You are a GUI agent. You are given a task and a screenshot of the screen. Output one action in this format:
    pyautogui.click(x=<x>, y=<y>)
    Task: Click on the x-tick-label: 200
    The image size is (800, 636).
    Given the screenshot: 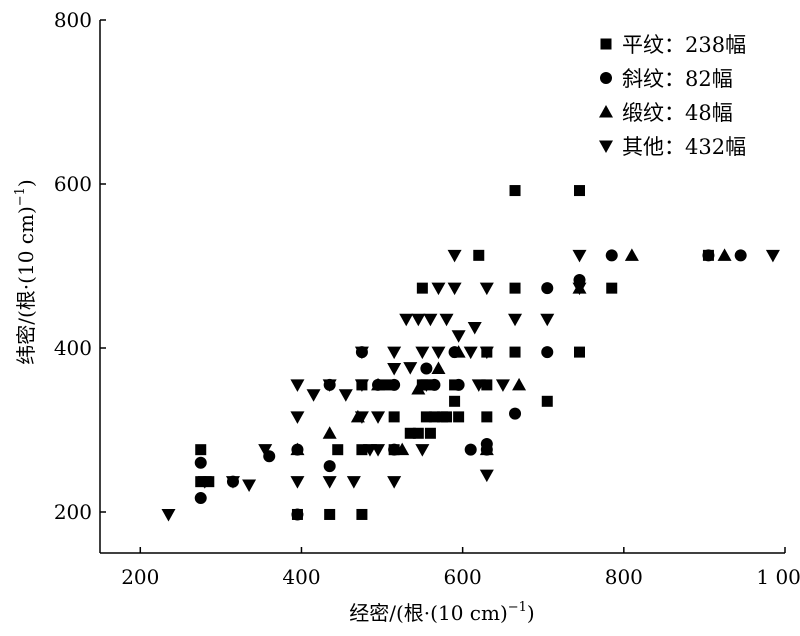 What is the action you would take?
    pyautogui.click(x=140, y=577)
    